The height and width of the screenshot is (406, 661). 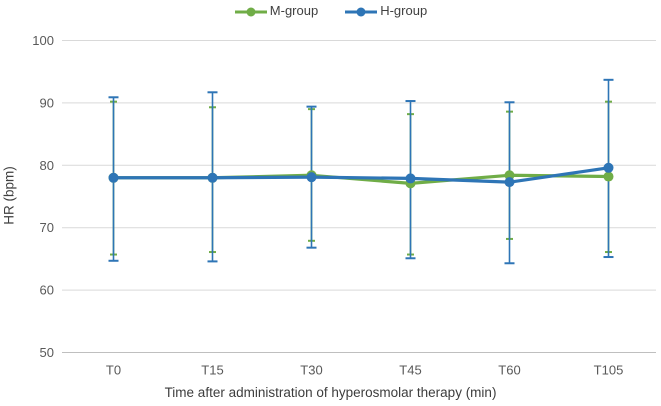 I want to click on x-tick-label: T15, so click(x=212, y=370).